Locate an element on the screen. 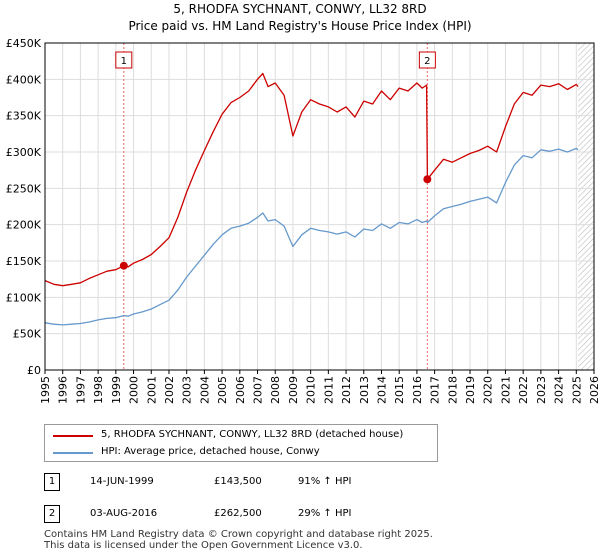  x-tick-label: 1996 is located at coordinates (63, 390).